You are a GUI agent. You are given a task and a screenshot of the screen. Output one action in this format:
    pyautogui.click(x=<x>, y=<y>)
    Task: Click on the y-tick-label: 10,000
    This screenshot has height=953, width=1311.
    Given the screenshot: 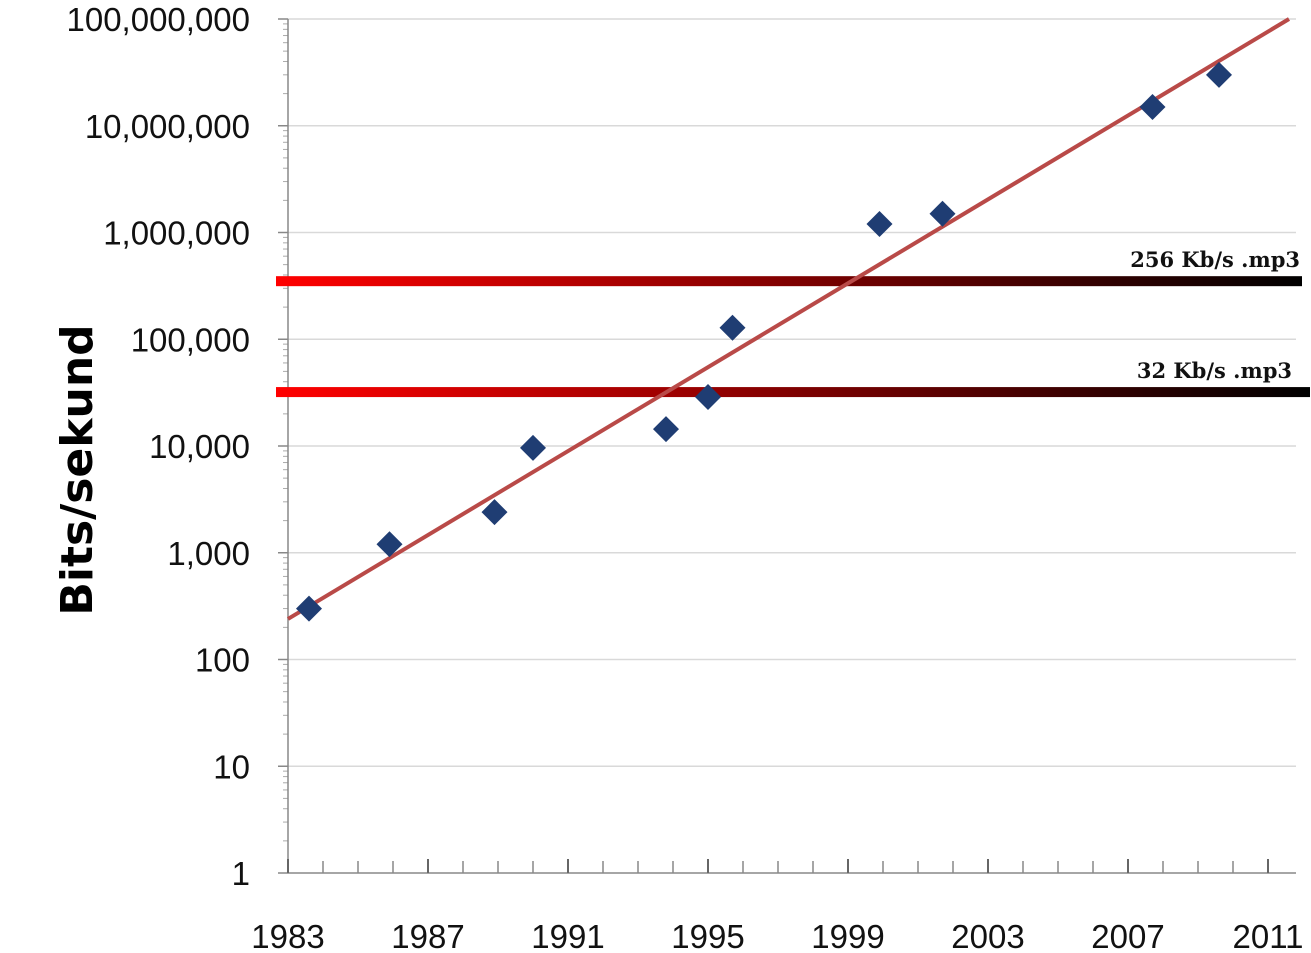 What is the action you would take?
    pyautogui.click(x=199, y=446)
    